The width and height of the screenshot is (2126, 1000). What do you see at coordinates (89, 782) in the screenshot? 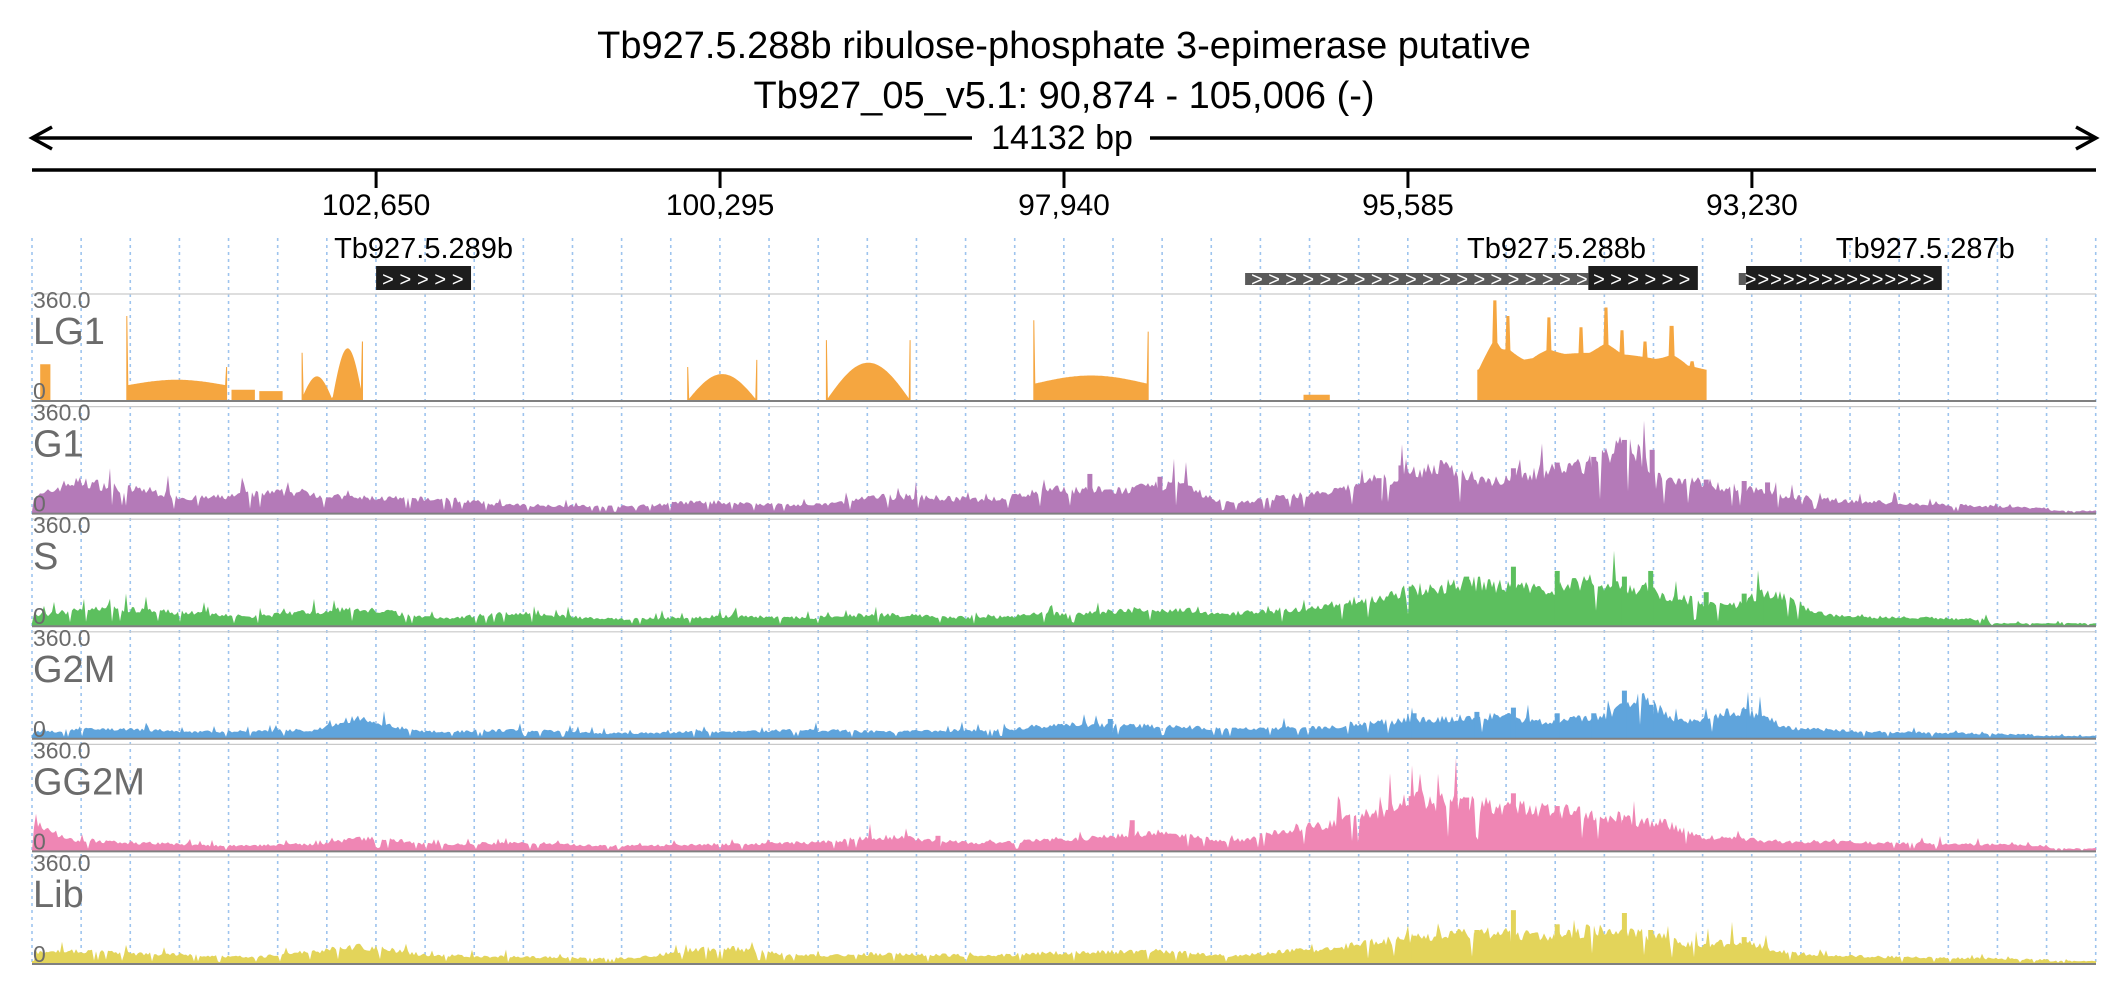
I see `track-name: GG2M` at bounding box center [89, 782].